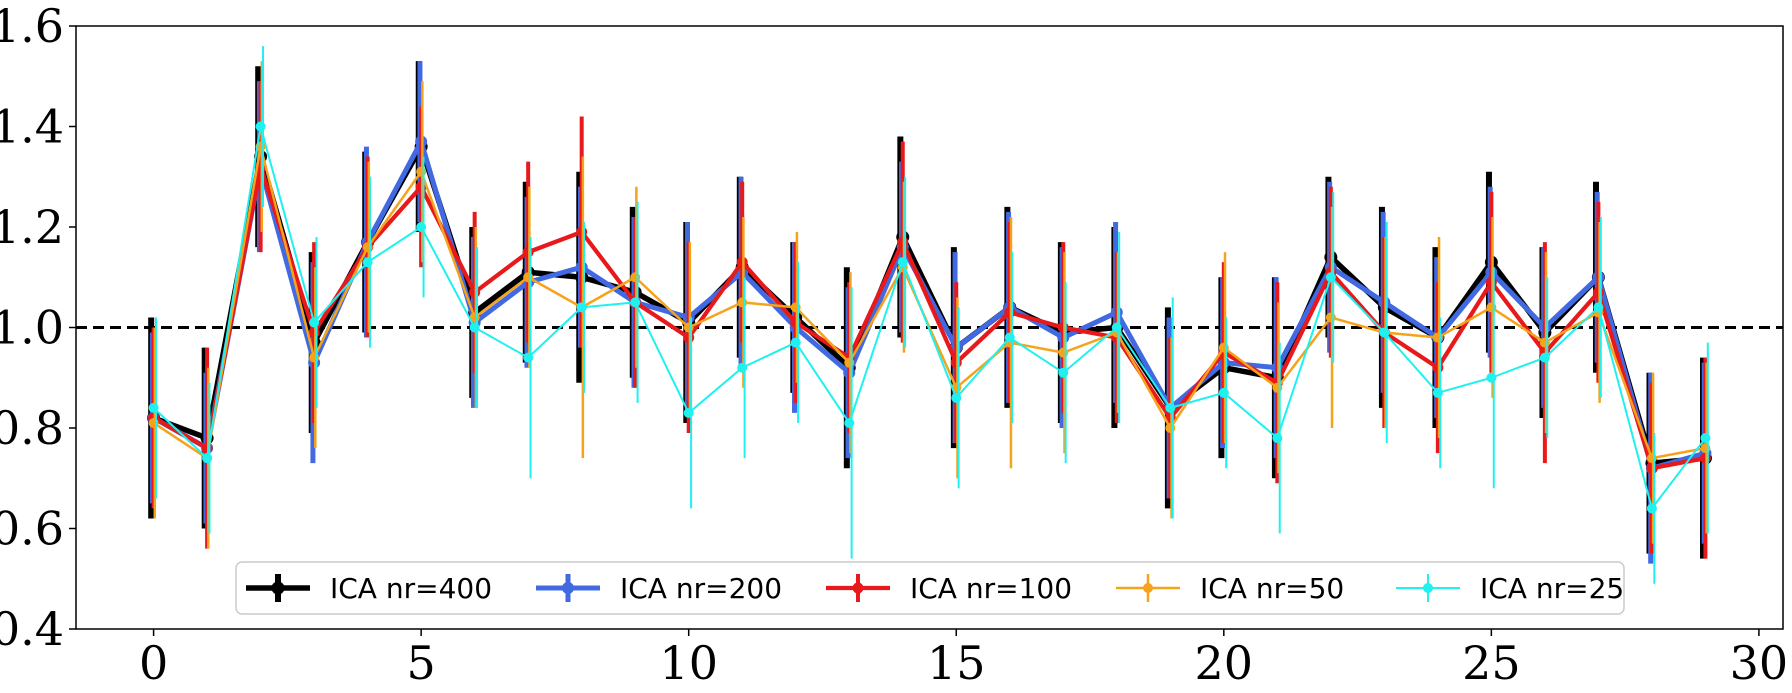 This screenshot has height=693, width=1792. Describe the element at coordinates (32, 629) in the screenshot. I see `y-tick-label: 0.4` at that location.